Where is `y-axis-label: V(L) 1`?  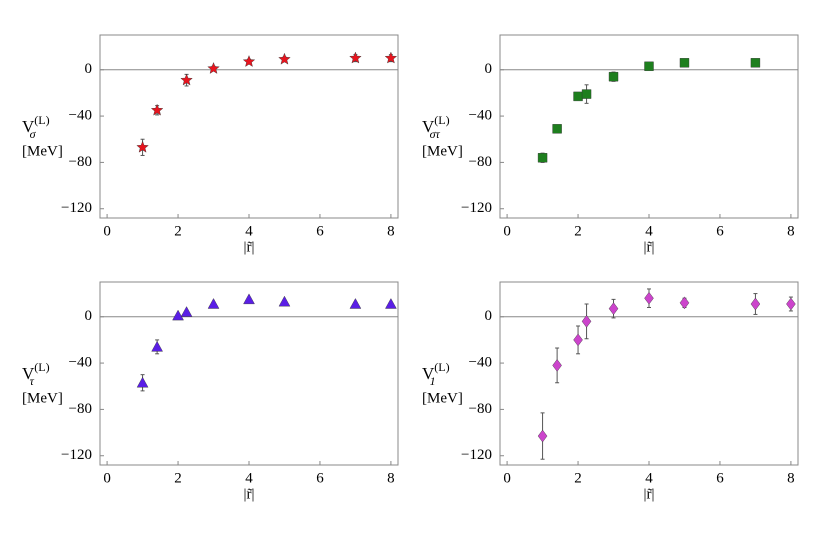 y-axis-label: V(L) 1 is located at coordinates (436, 374).